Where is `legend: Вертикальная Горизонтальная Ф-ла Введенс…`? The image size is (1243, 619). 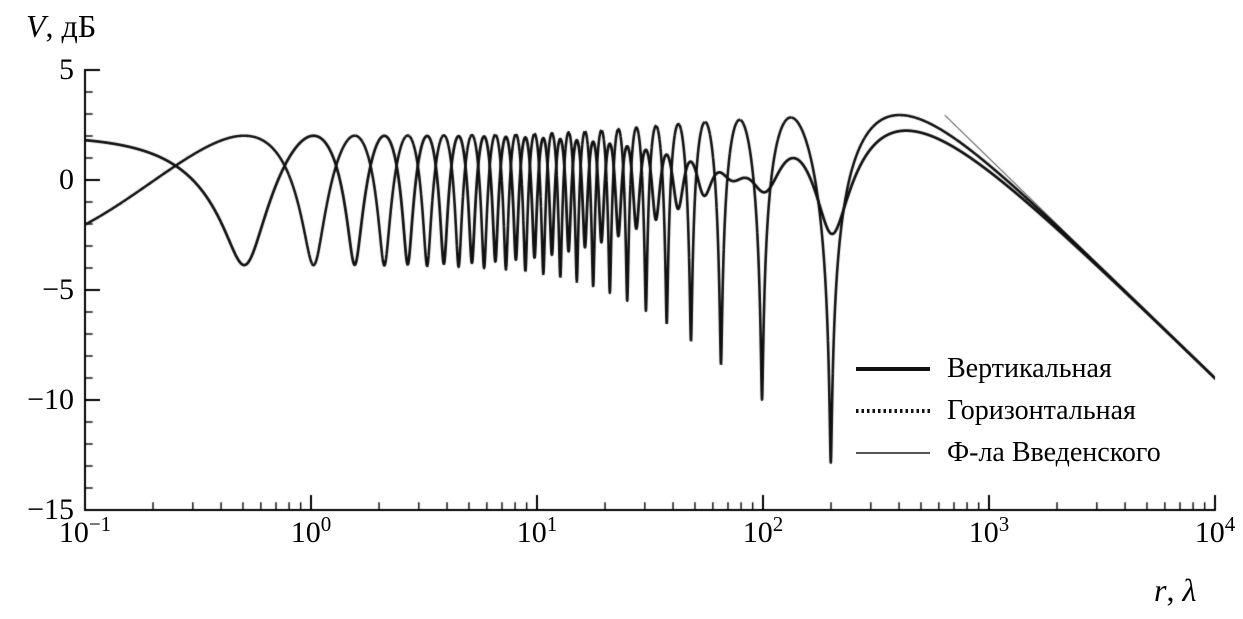 legend: Вертикальная Горизонтальная Ф-ла Введенс… is located at coordinates (1008, 411).